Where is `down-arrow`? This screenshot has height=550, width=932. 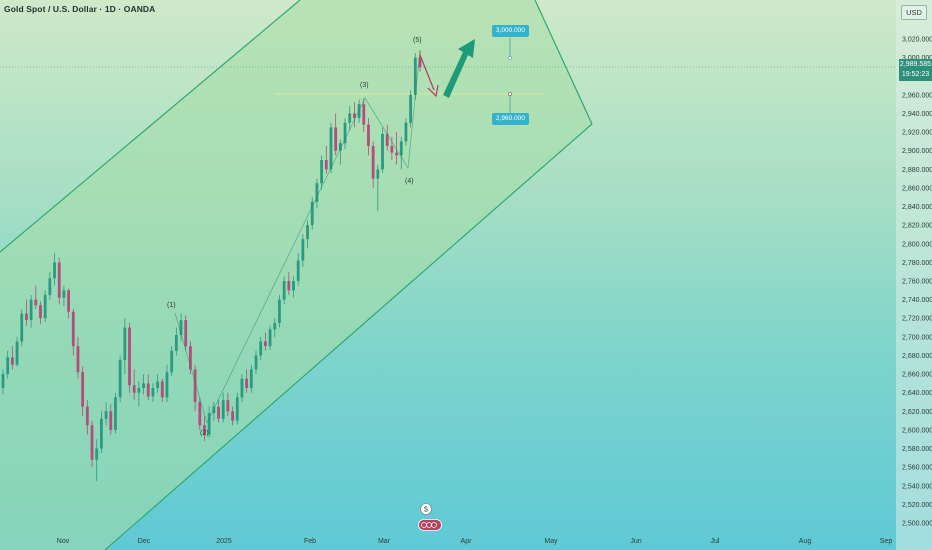 down-arrow is located at coordinates (427, 72).